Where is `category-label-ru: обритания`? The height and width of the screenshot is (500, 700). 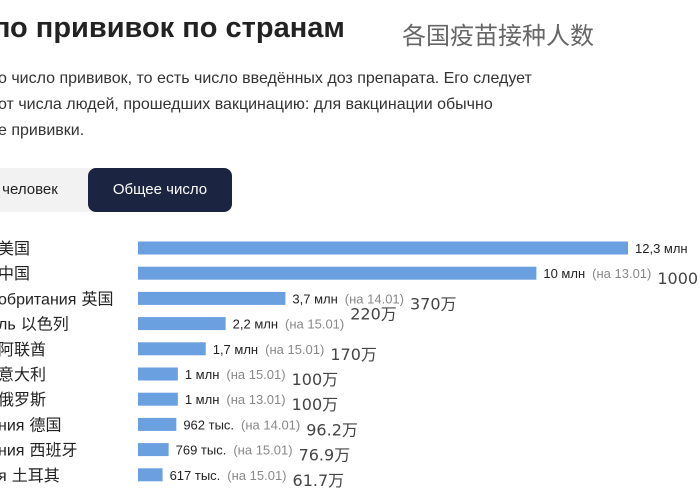 category-label-ru: обритания is located at coordinates (38, 299).